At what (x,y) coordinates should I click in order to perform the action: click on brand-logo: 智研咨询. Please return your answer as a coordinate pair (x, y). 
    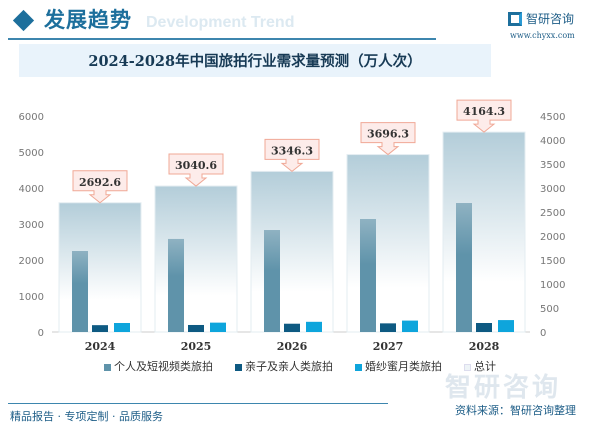
    Looking at the image, I should click on (541, 18).